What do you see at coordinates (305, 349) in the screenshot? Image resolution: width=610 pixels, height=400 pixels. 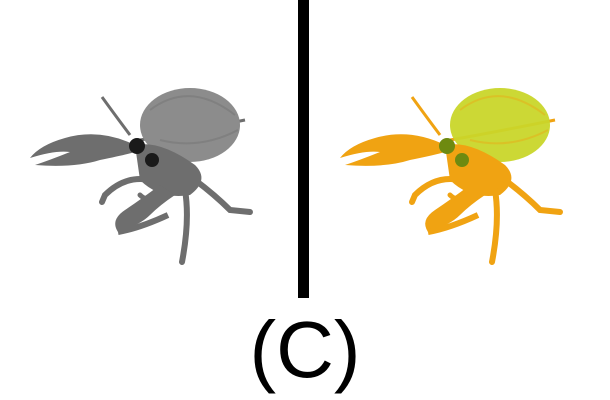 I see `panel-caption: (C)` at bounding box center [305, 349].